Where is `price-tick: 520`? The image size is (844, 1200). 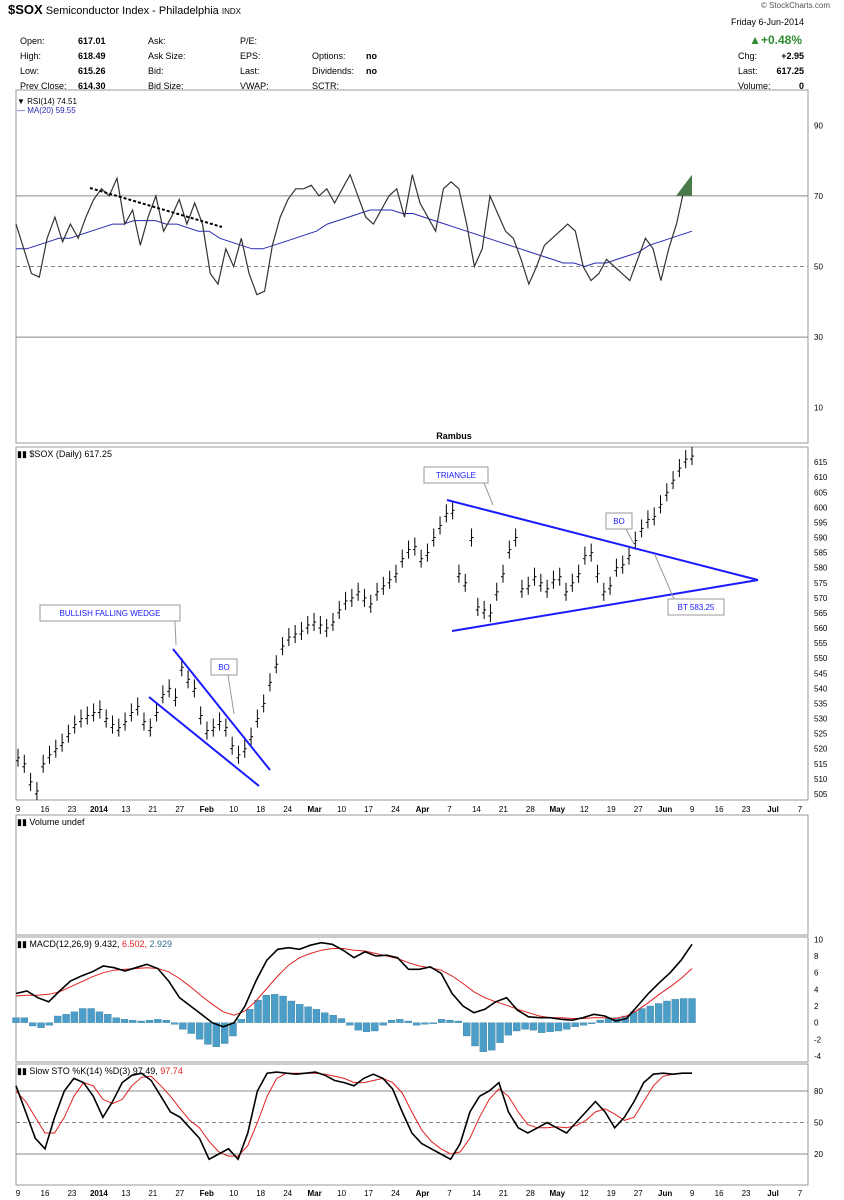 price-tick: 520 is located at coordinates (821, 749).